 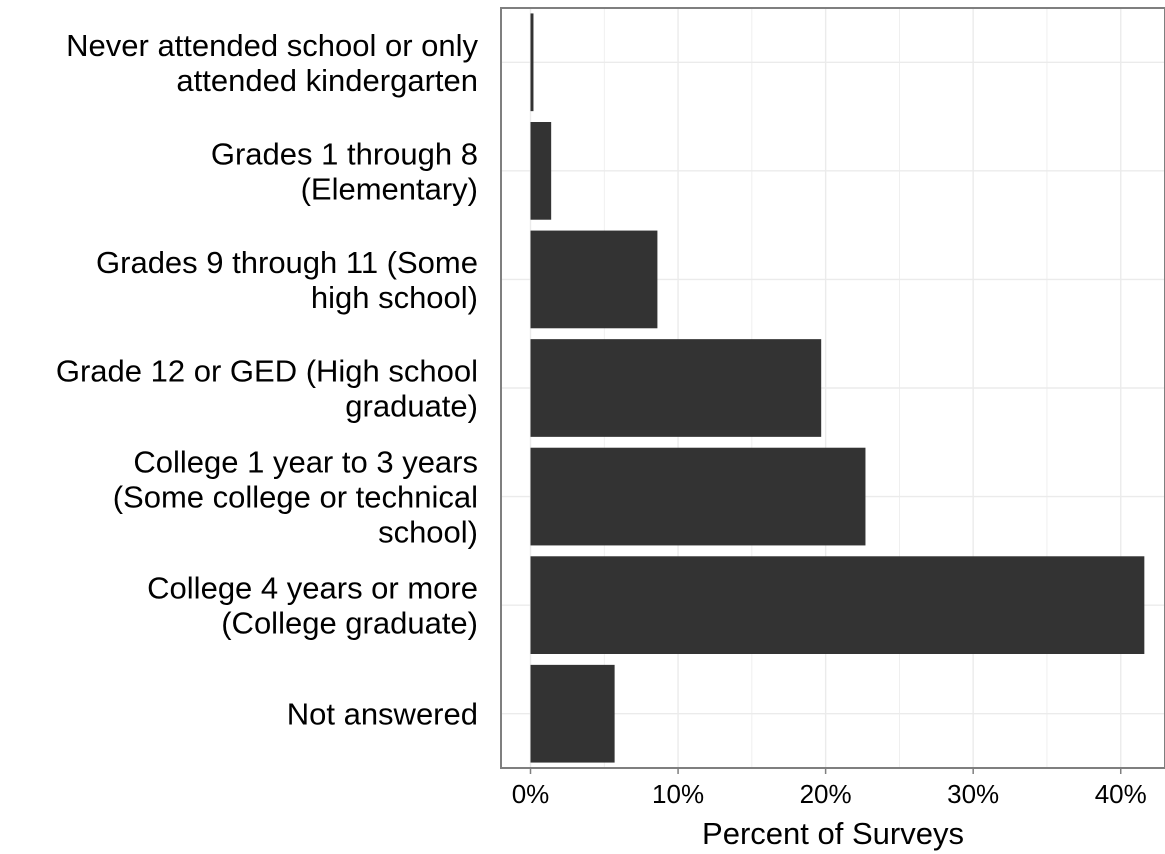 I want to click on category-label-line: school), so click(x=428, y=532).